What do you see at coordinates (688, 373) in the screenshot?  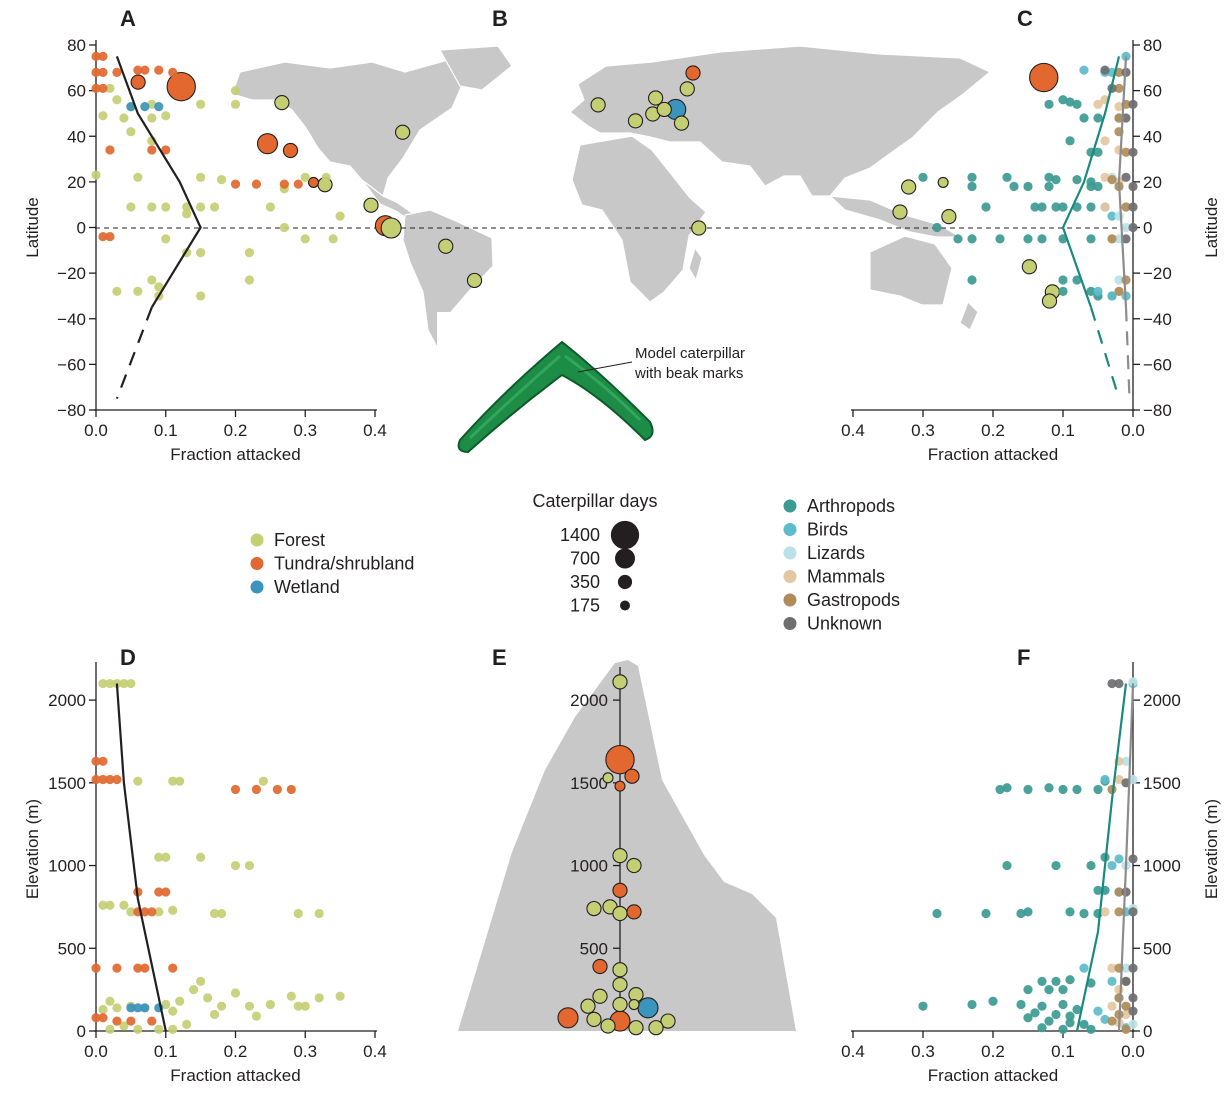 I see `annotation-line-2: with beak marks` at bounding box center [688, 373].